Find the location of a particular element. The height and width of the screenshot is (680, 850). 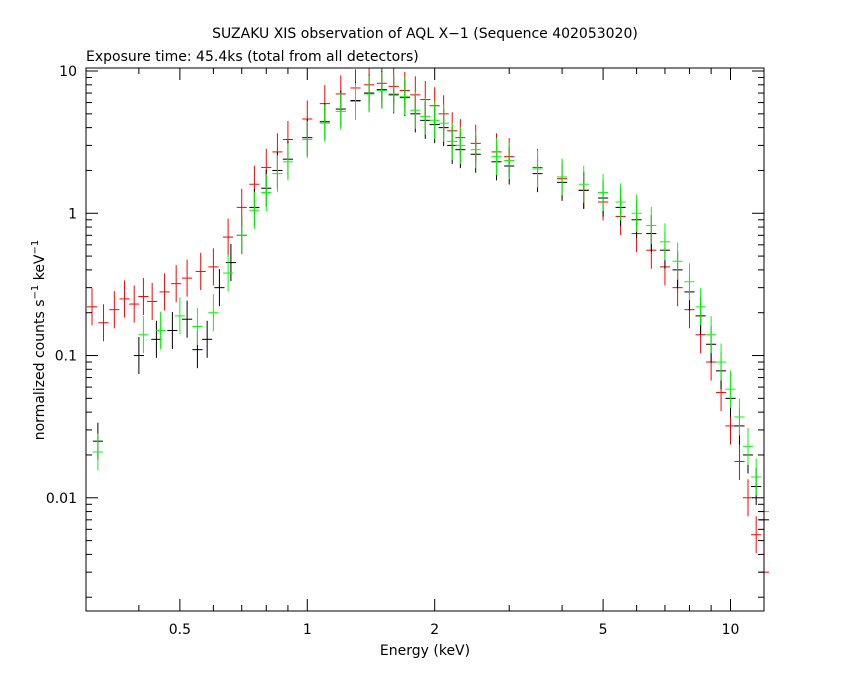

x-tick-label: 10 is located at coordinates (731, 630).